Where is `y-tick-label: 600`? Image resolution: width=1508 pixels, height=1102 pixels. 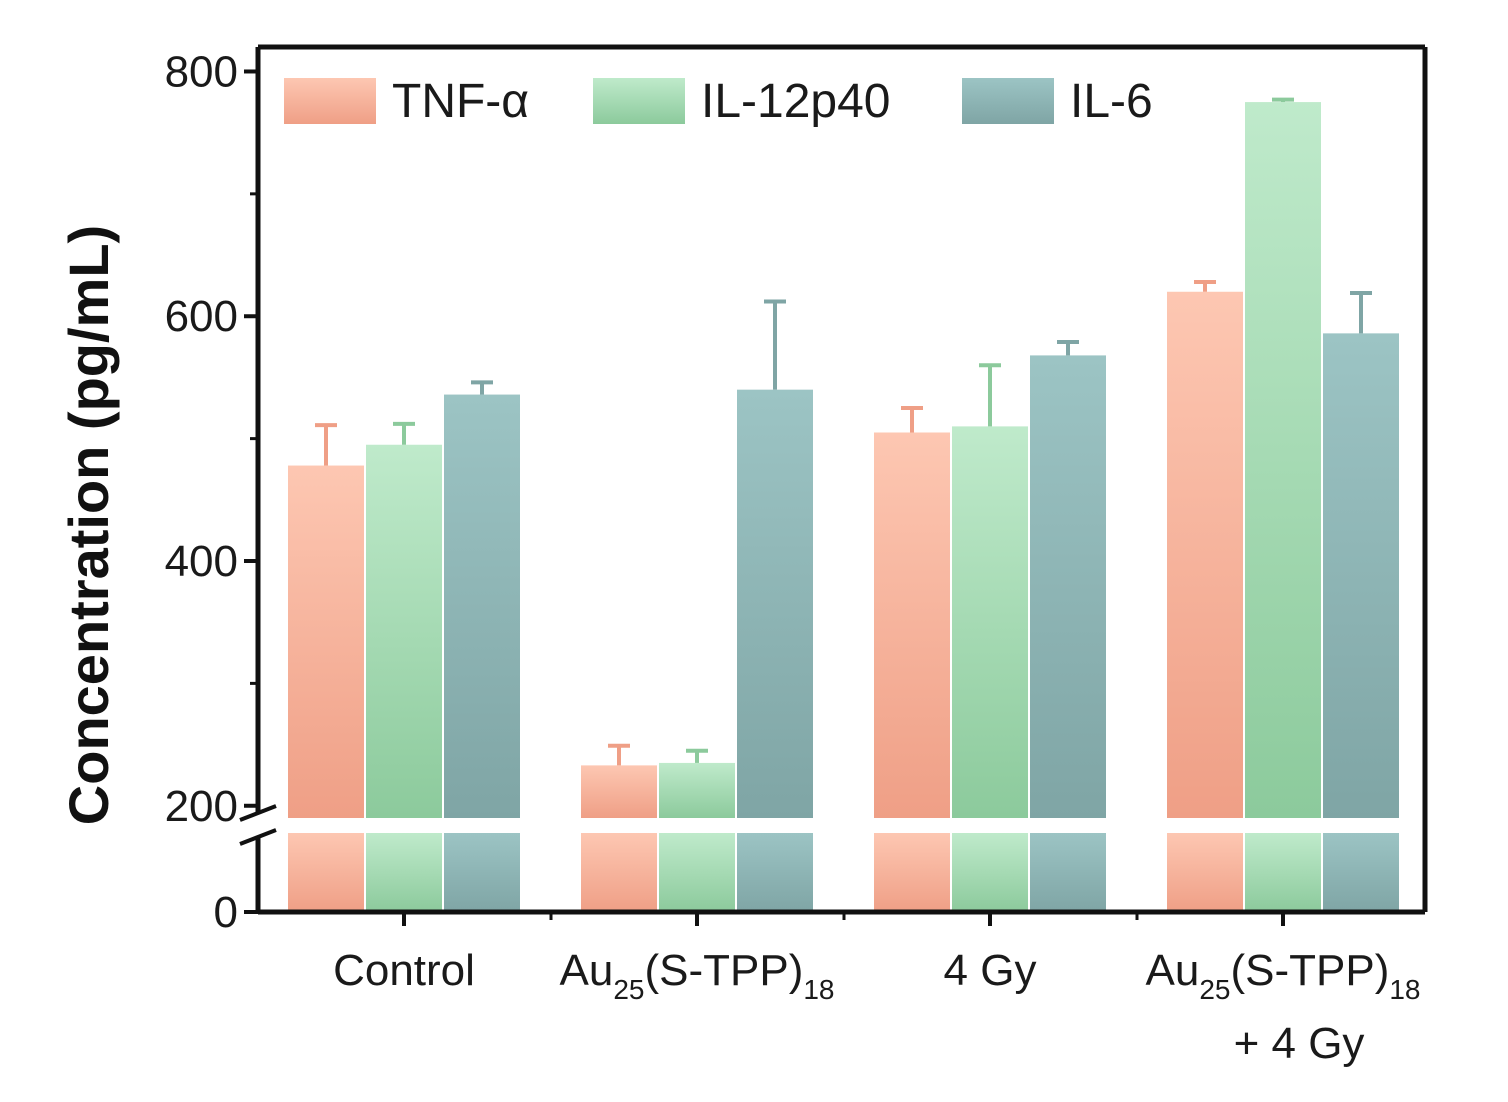 y-tick-label: 600 is located at coordinates (201, 316).